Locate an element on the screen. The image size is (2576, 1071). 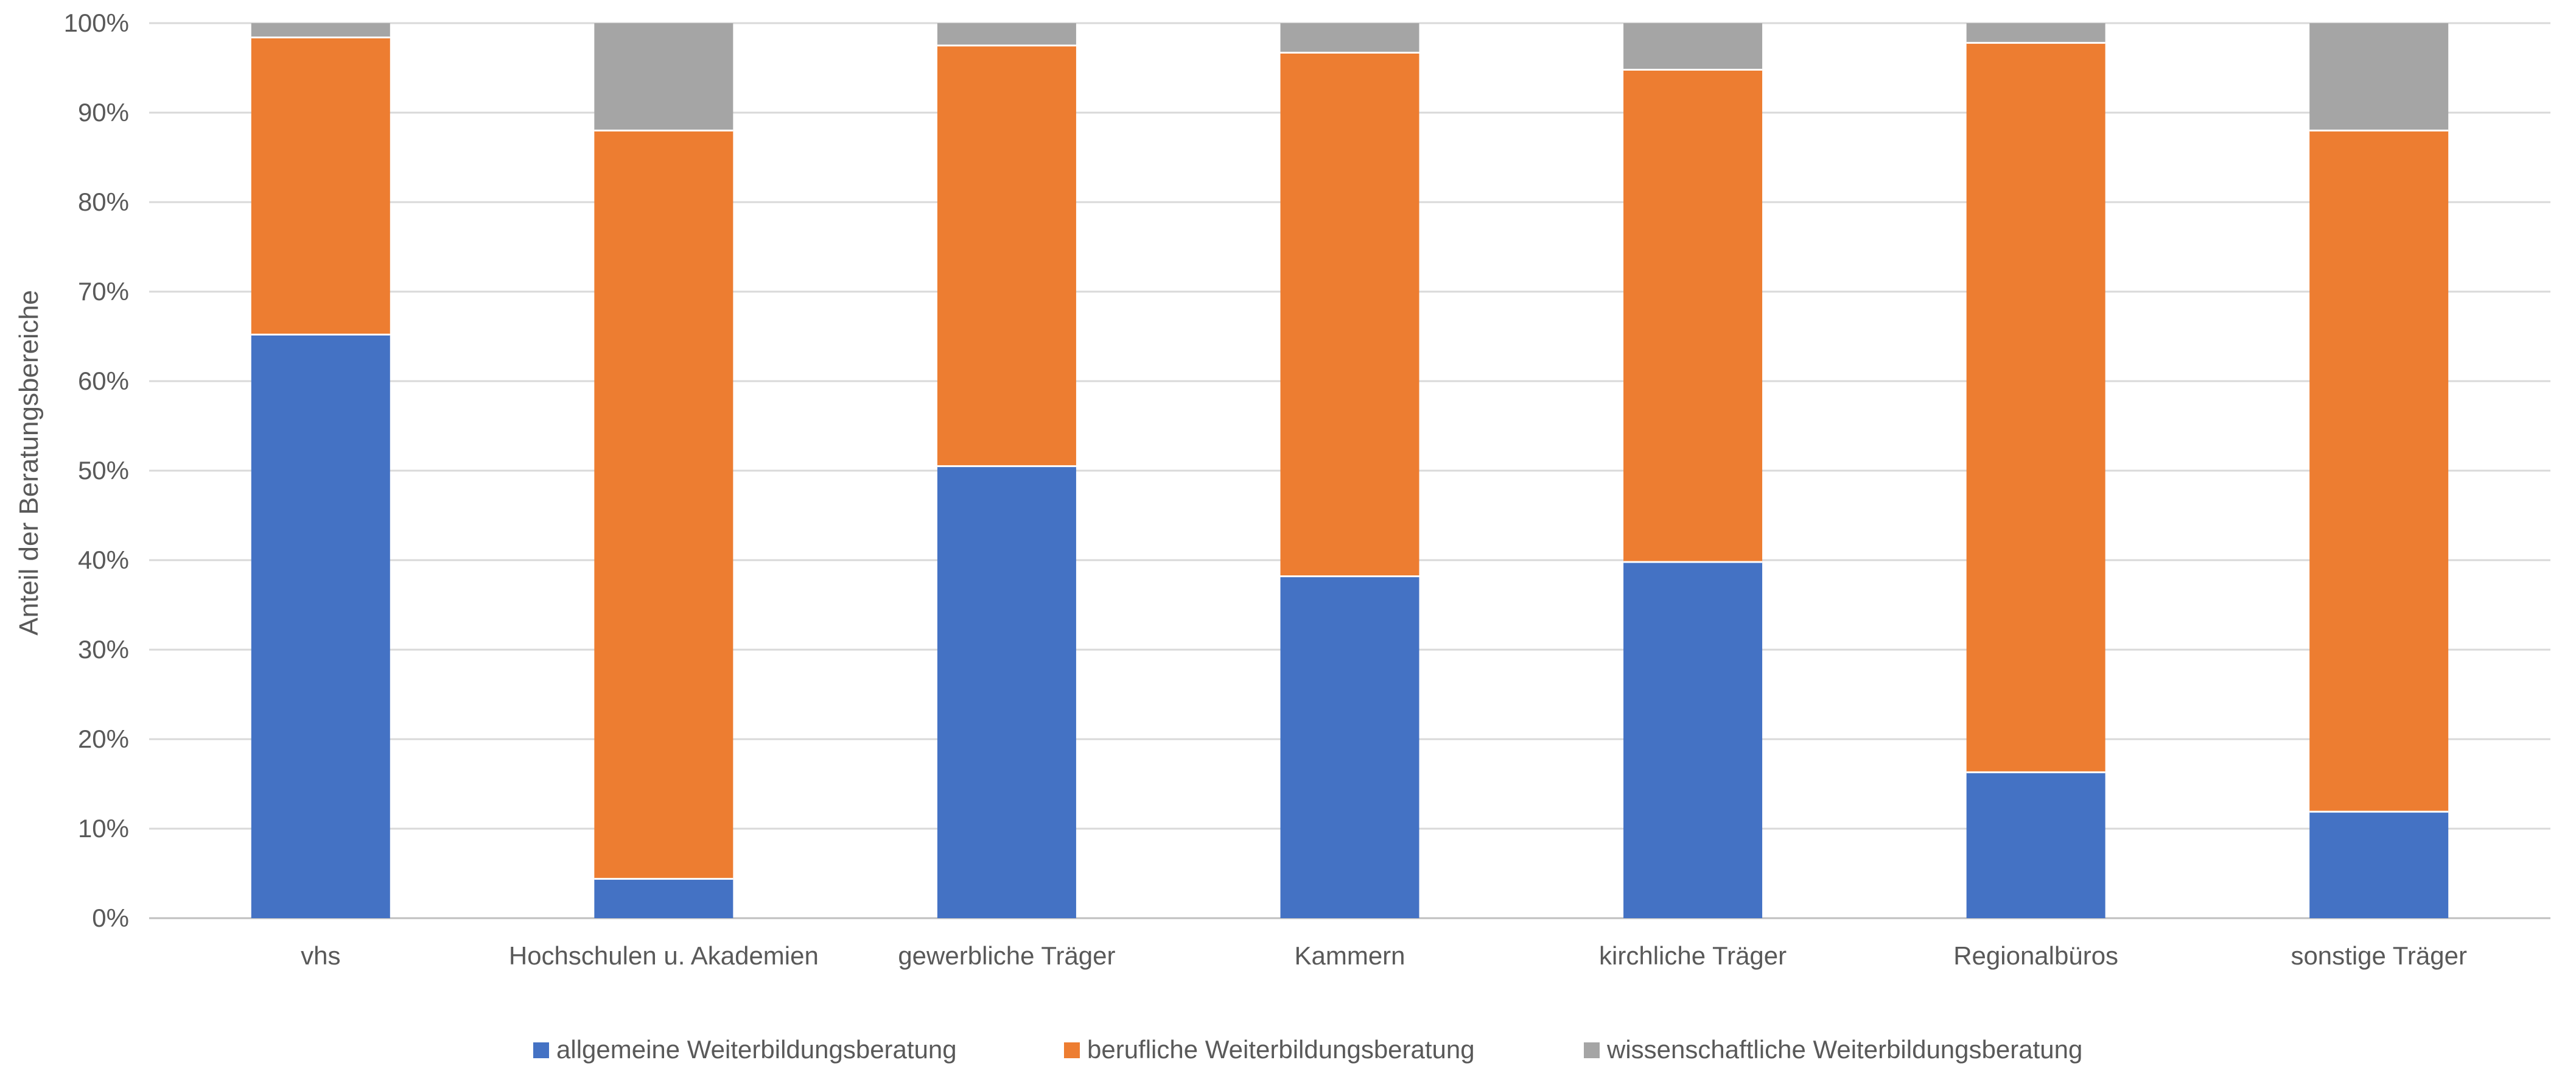
x-tick-label: Regionalbüros is located at coordinates (2035, 955).